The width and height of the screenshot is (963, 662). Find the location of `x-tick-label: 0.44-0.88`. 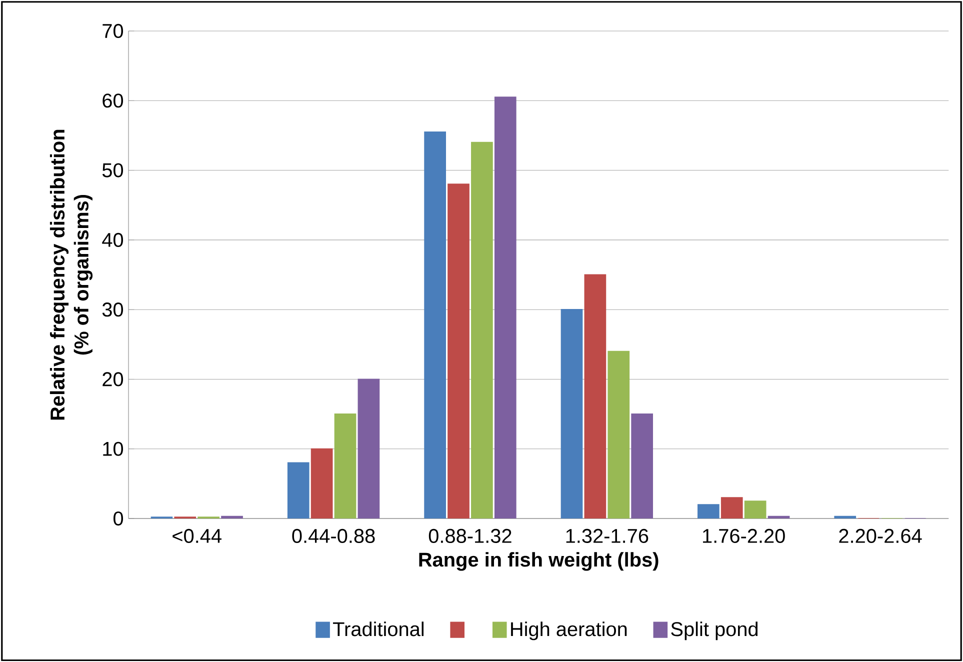

x-tick-label: 0.44-0.88 is located at coordinates (333, 535).